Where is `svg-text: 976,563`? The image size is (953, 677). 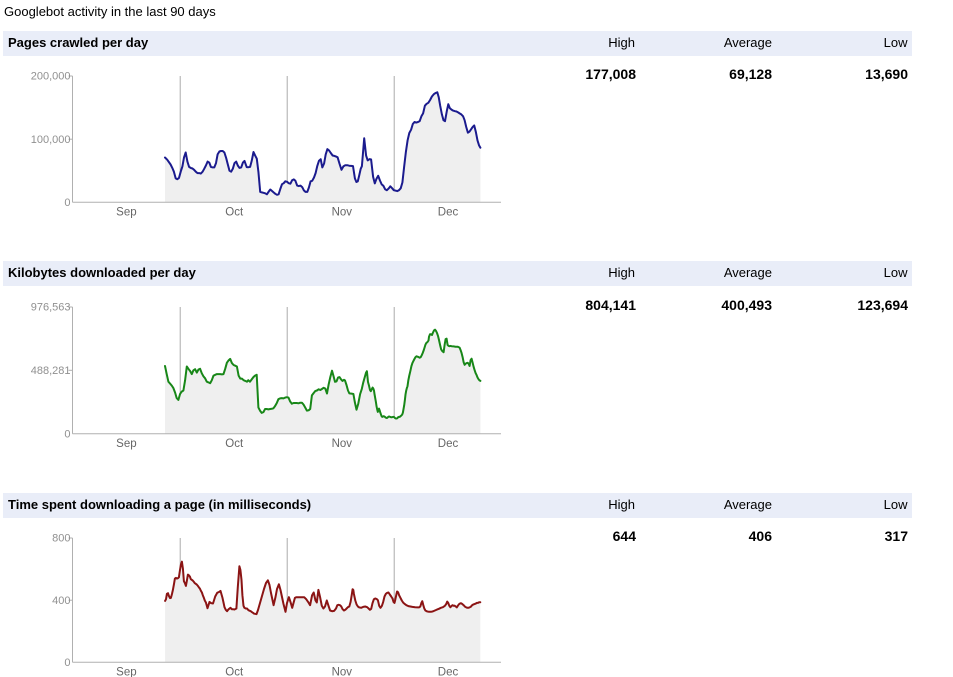
svg-text: 976,563 is located at coordinates (51, 308).